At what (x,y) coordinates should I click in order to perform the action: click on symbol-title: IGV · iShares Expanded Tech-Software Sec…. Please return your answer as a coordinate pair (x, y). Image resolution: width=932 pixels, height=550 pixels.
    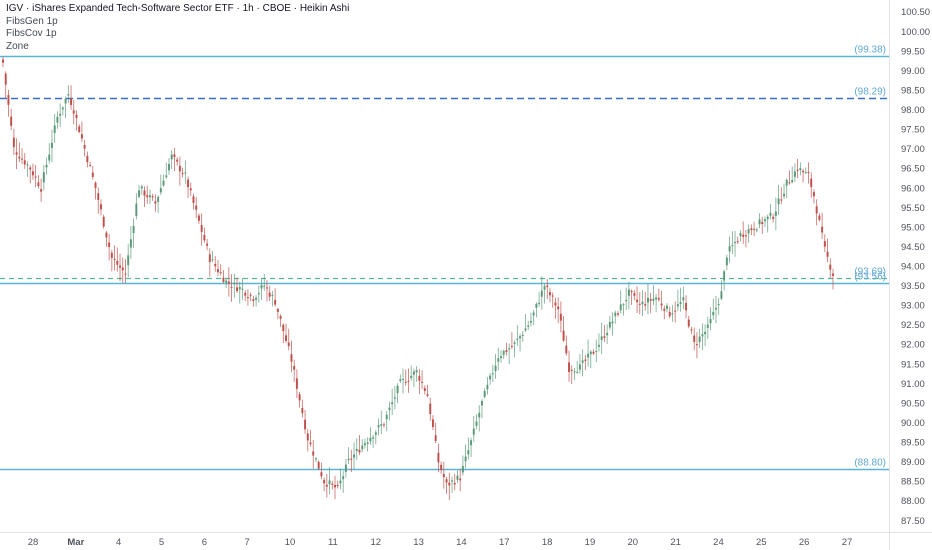
    Looking at the image, I should click on (178, 8).